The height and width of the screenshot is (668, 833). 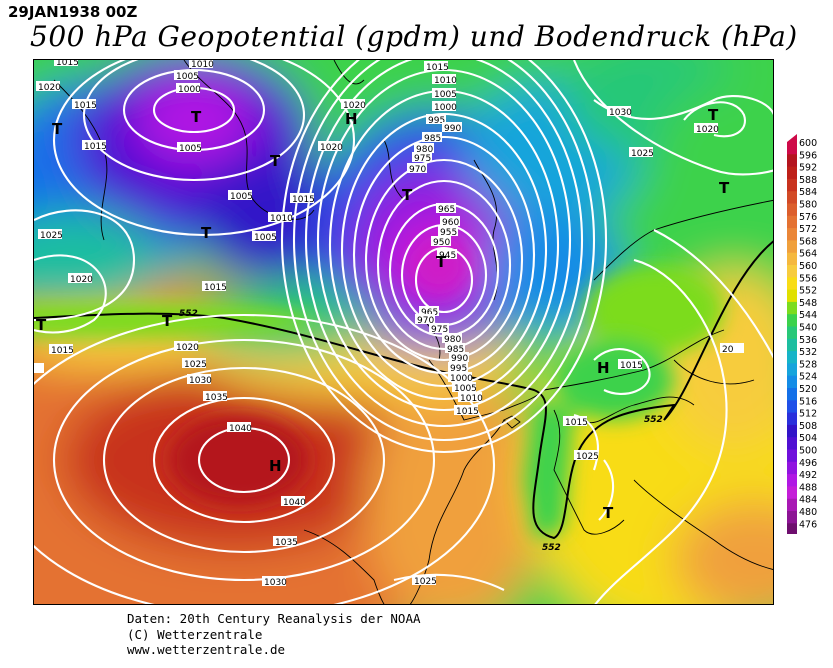 What do you see at coordinates (808, 315) in the screenshot?
I see `legend-tick-label: 544` at bounding box center [808, 315].